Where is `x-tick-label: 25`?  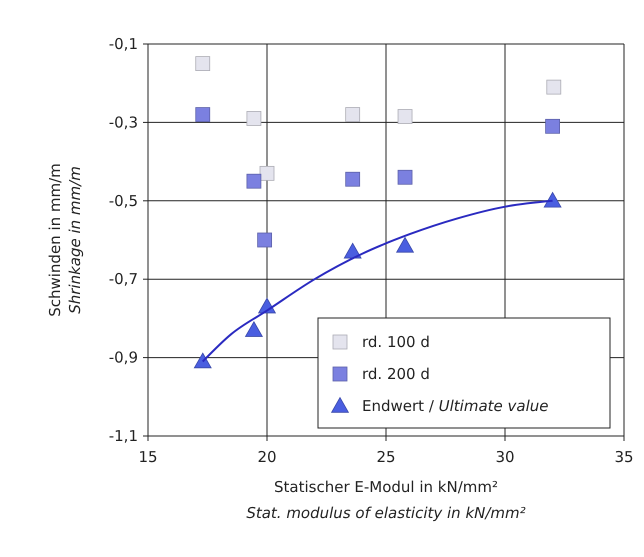 x-tick-label: 25 is located at coordinates (386, 457).